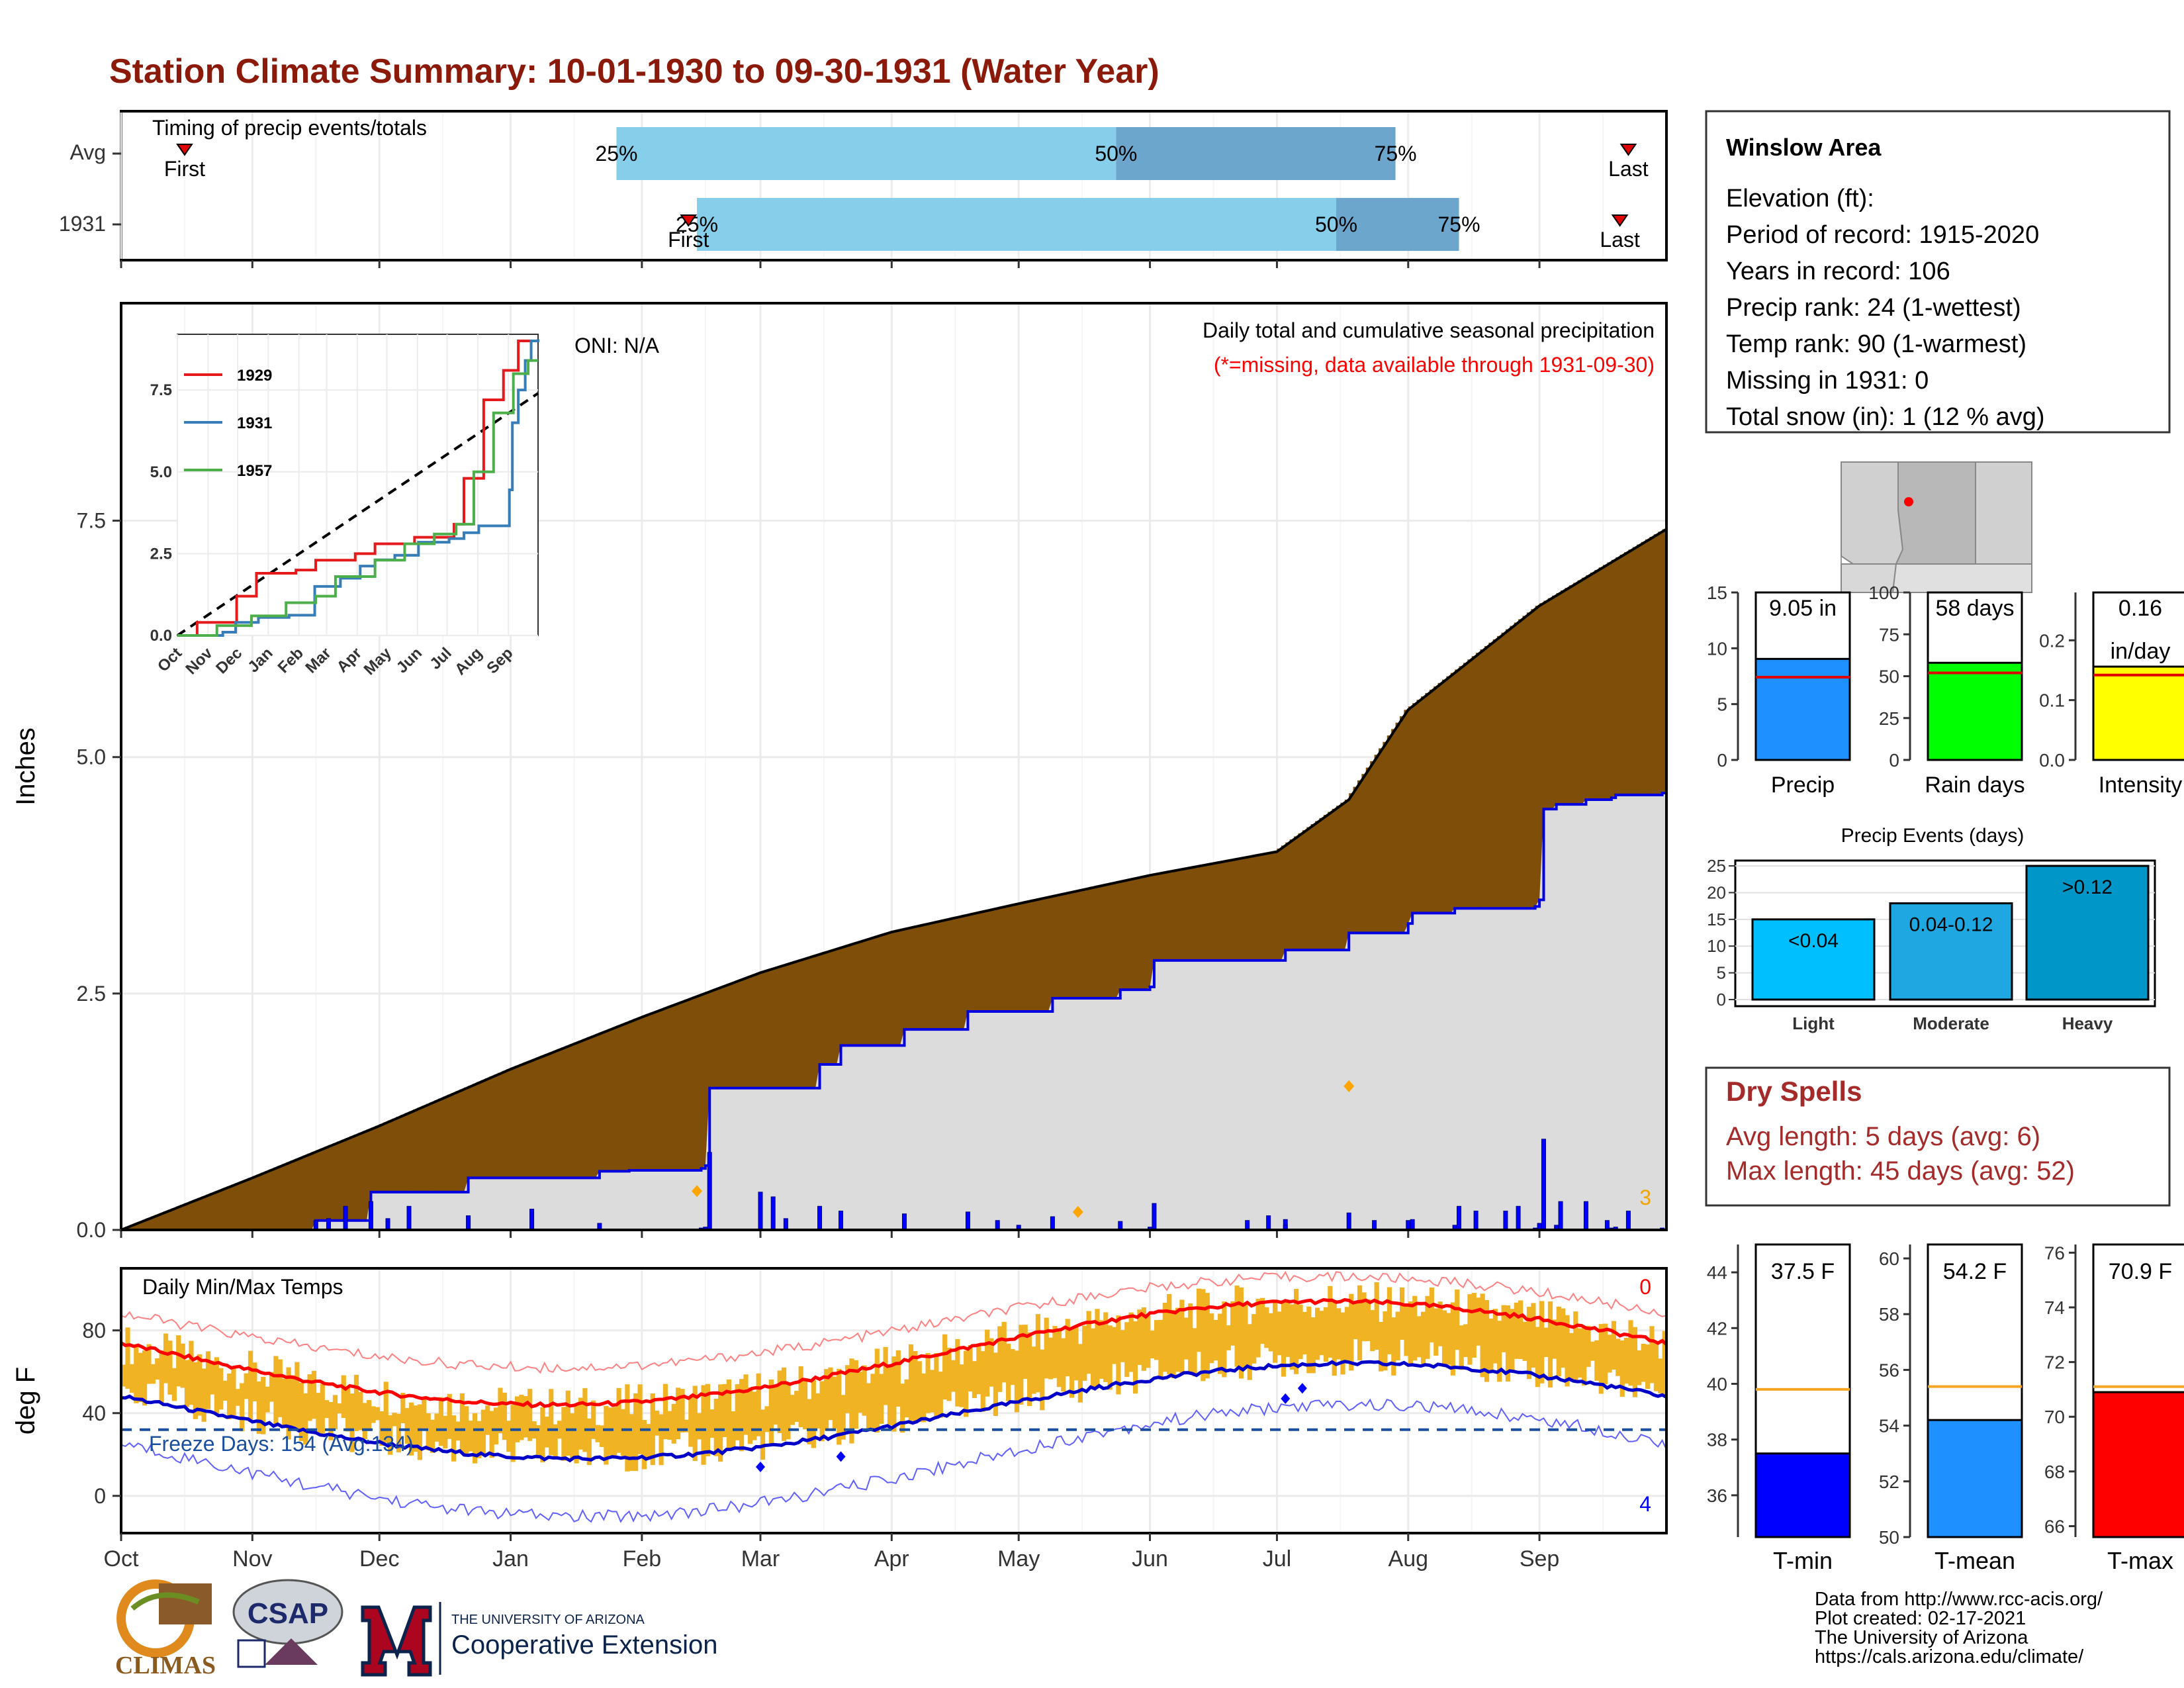  I want to click on month-label-feb: Feb, so click(643, 1558).